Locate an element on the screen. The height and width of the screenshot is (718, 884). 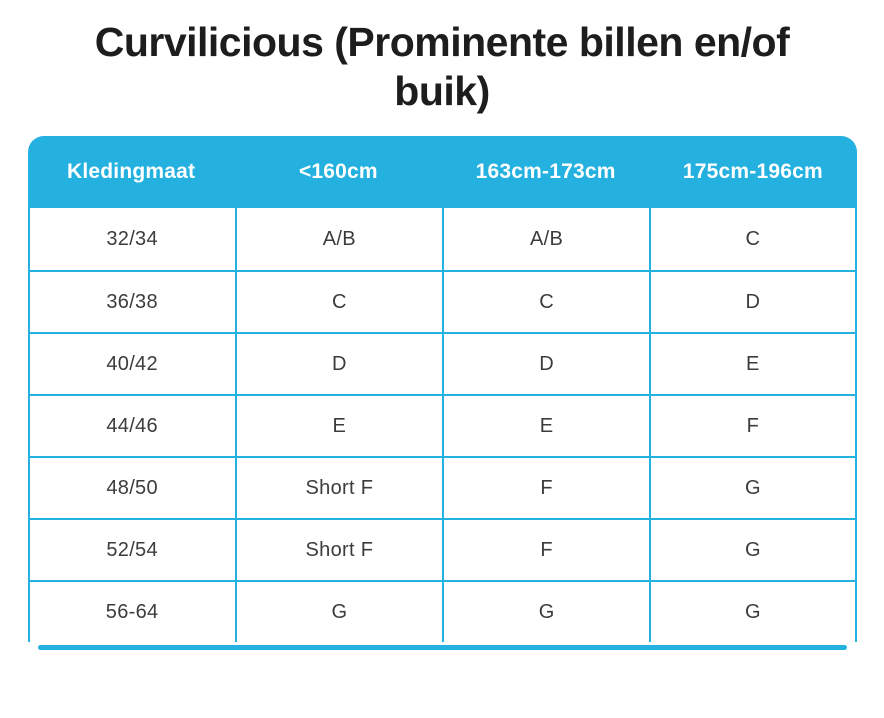
column-header-under-160cm: <160cm is located at coordinates (338, 172).